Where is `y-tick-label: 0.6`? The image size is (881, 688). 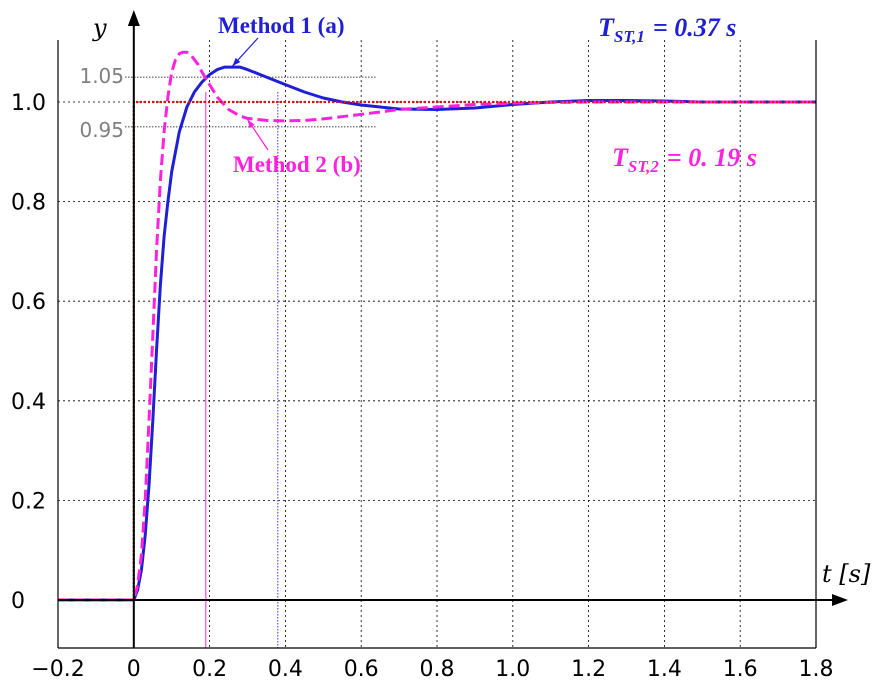
y-tick-label: 0.6 is located at coordinates (28, 302).